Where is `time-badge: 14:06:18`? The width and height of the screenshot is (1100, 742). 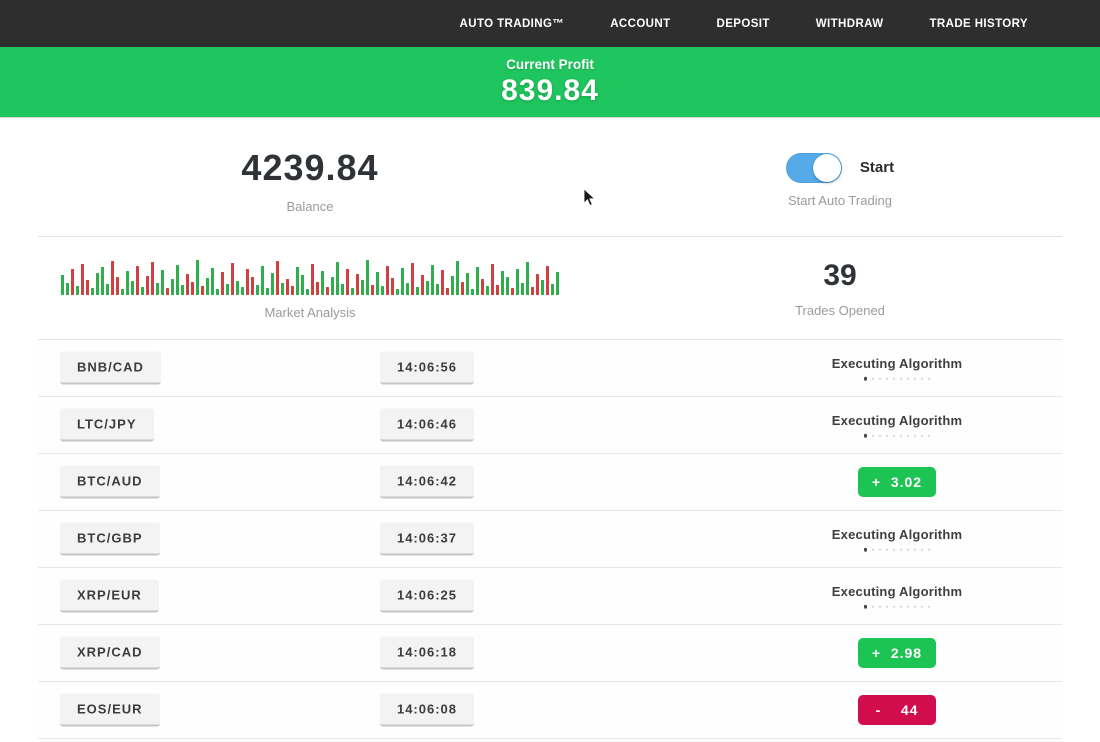
time-badge: 14:06:18 is located at coordinates (427, 653).